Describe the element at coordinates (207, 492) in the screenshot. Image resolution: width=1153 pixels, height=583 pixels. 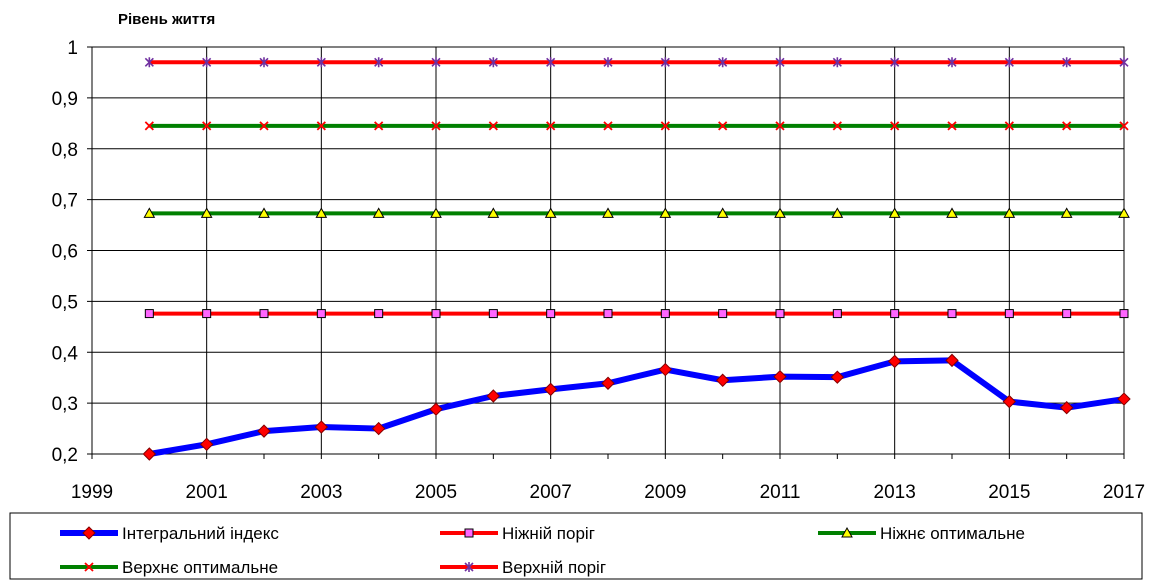
I see `x-tick-label: 2001` at that location.